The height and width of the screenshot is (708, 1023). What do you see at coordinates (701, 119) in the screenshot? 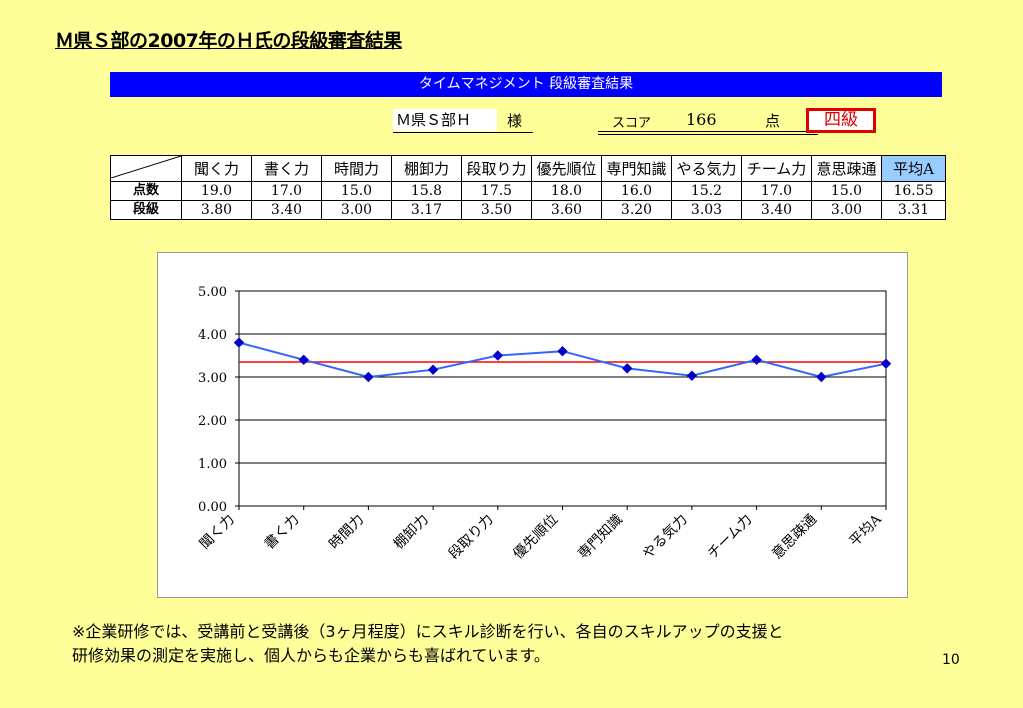
I see `score-value: 166` at bounding box center [701, 119].